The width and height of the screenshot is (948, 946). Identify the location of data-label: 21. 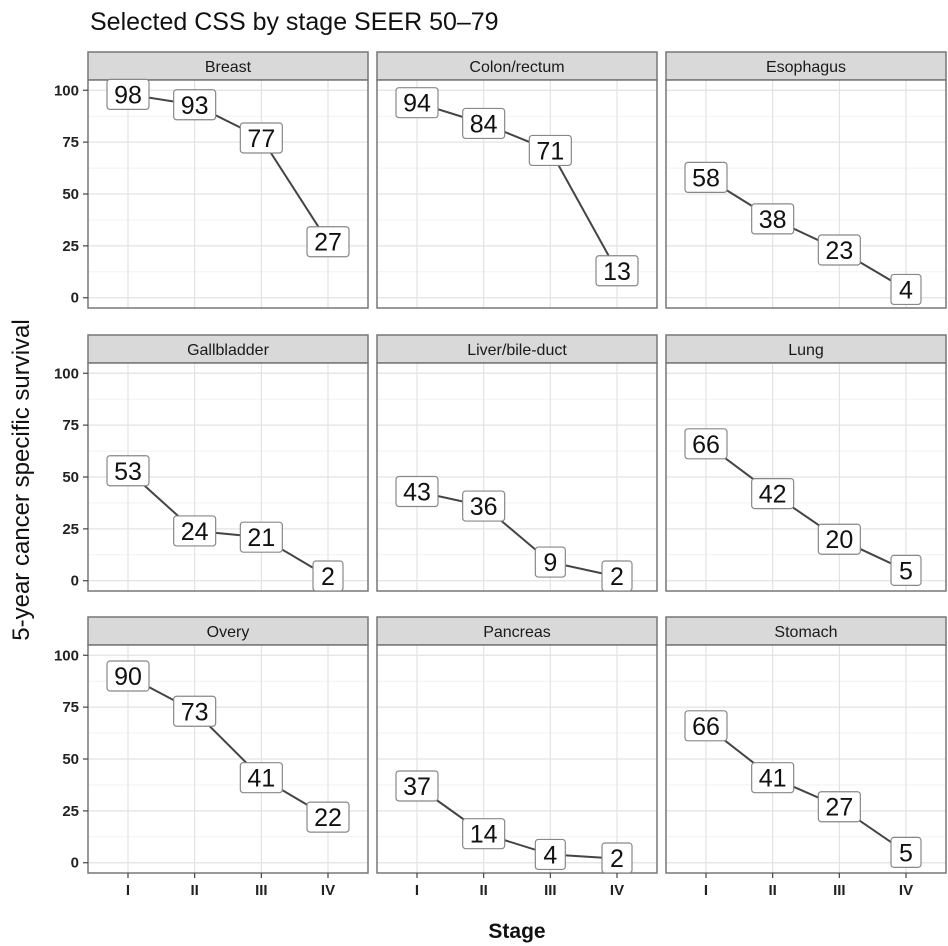
(261, 538).